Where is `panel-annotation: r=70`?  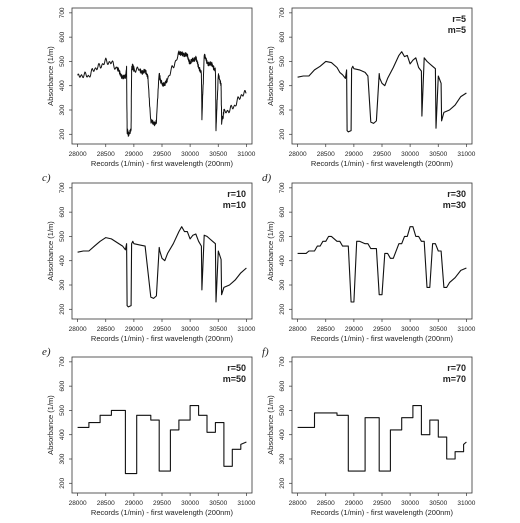 panel-annotation: r=70 is located at coordinates (456, 368).